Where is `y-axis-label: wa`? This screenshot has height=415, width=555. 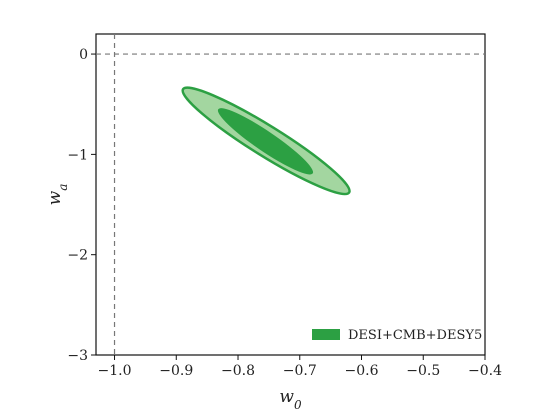
y-axis-label: wa is located at coordinates (57, 195).